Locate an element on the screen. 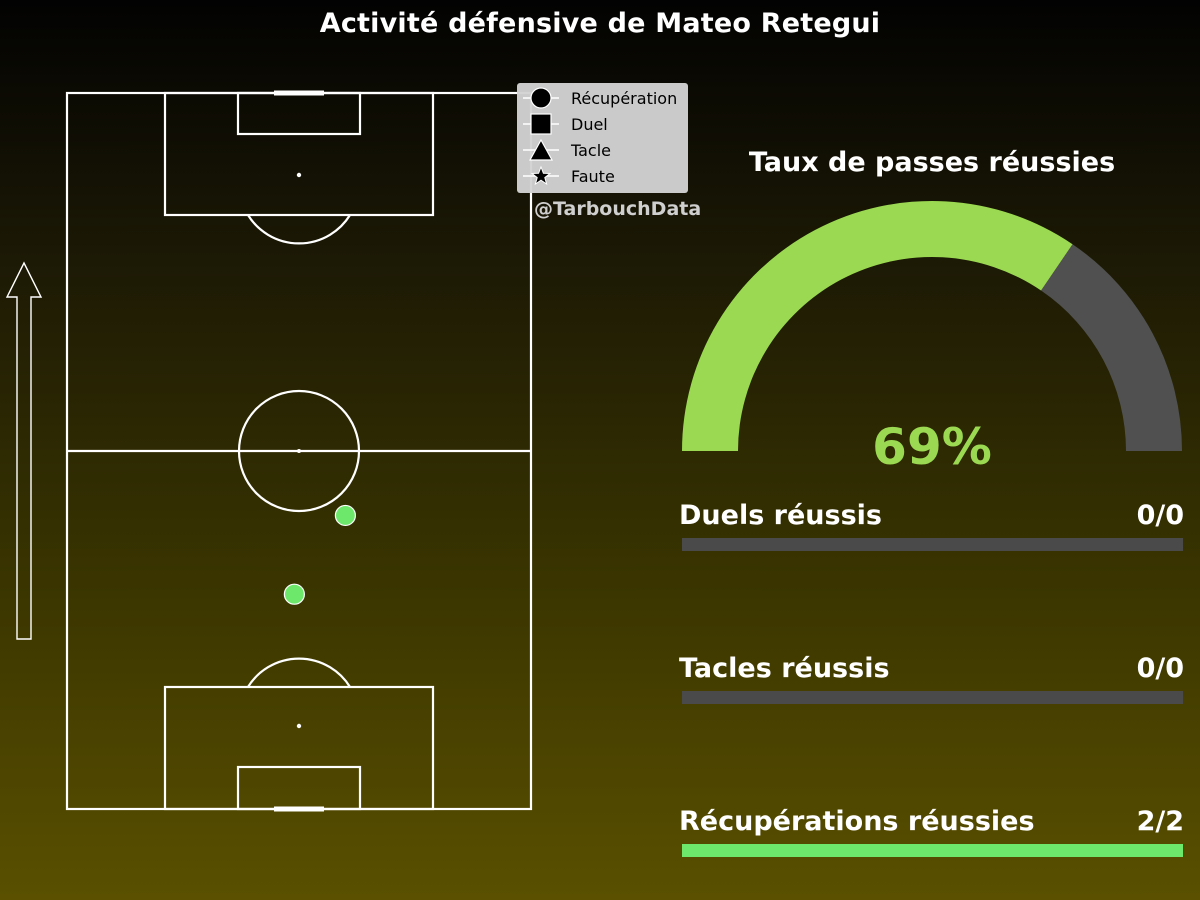  legend-label: Faute is located at coordinates (593, 176).